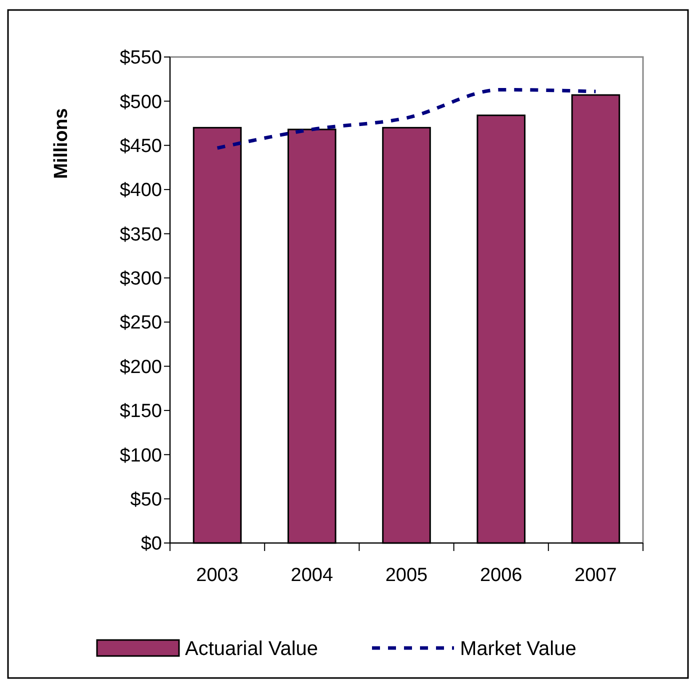  Describe the element at coordinates (141, 191) in the screenshot. I see `y-tick-label: $400` at that location.